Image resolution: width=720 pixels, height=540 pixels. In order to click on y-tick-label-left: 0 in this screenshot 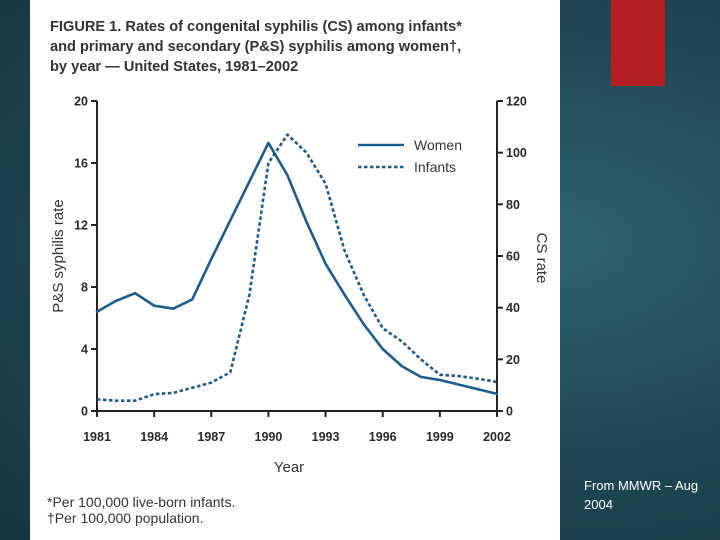, I will do `click(84, 412)`.